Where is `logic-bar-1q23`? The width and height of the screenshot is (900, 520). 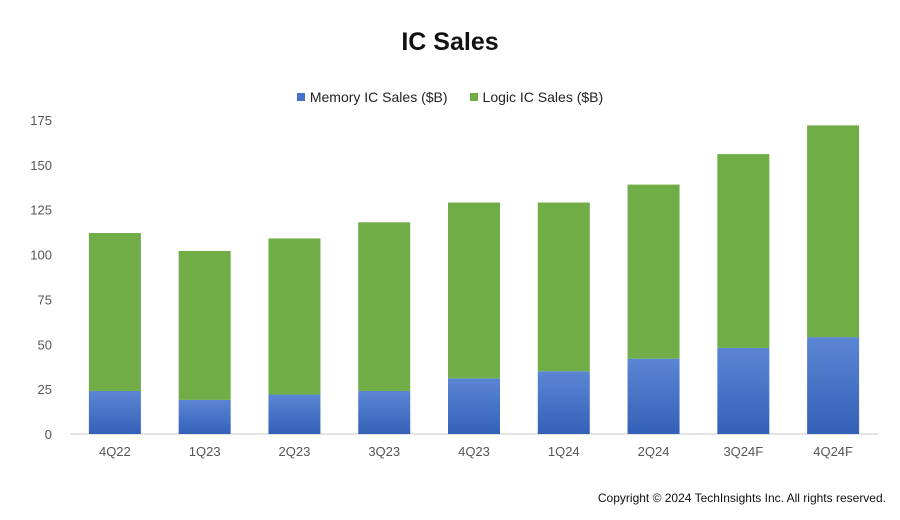
logic-bar-1q23 is located at coordinates (204, 325).